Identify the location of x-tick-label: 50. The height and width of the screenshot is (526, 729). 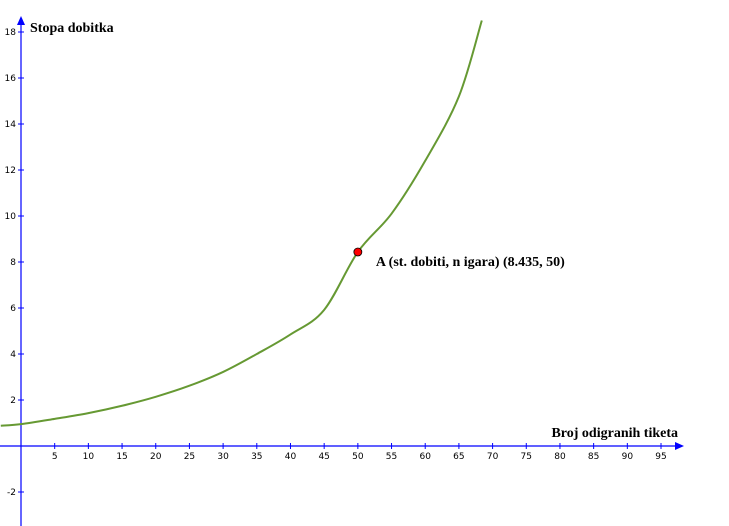
(358, 457).